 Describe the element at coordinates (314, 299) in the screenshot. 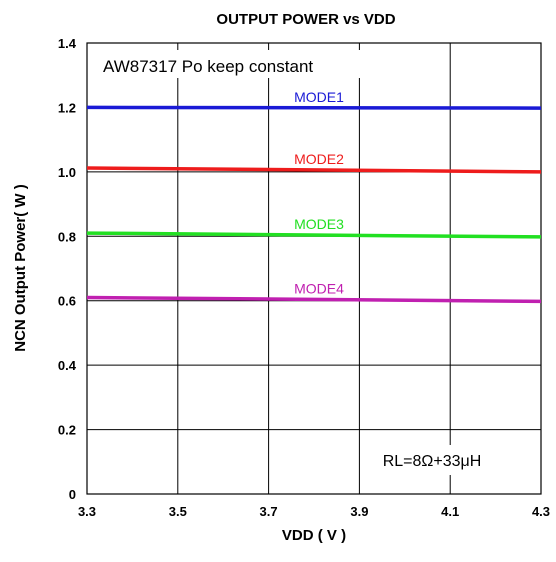

I see `series-line-mode4` at that location.